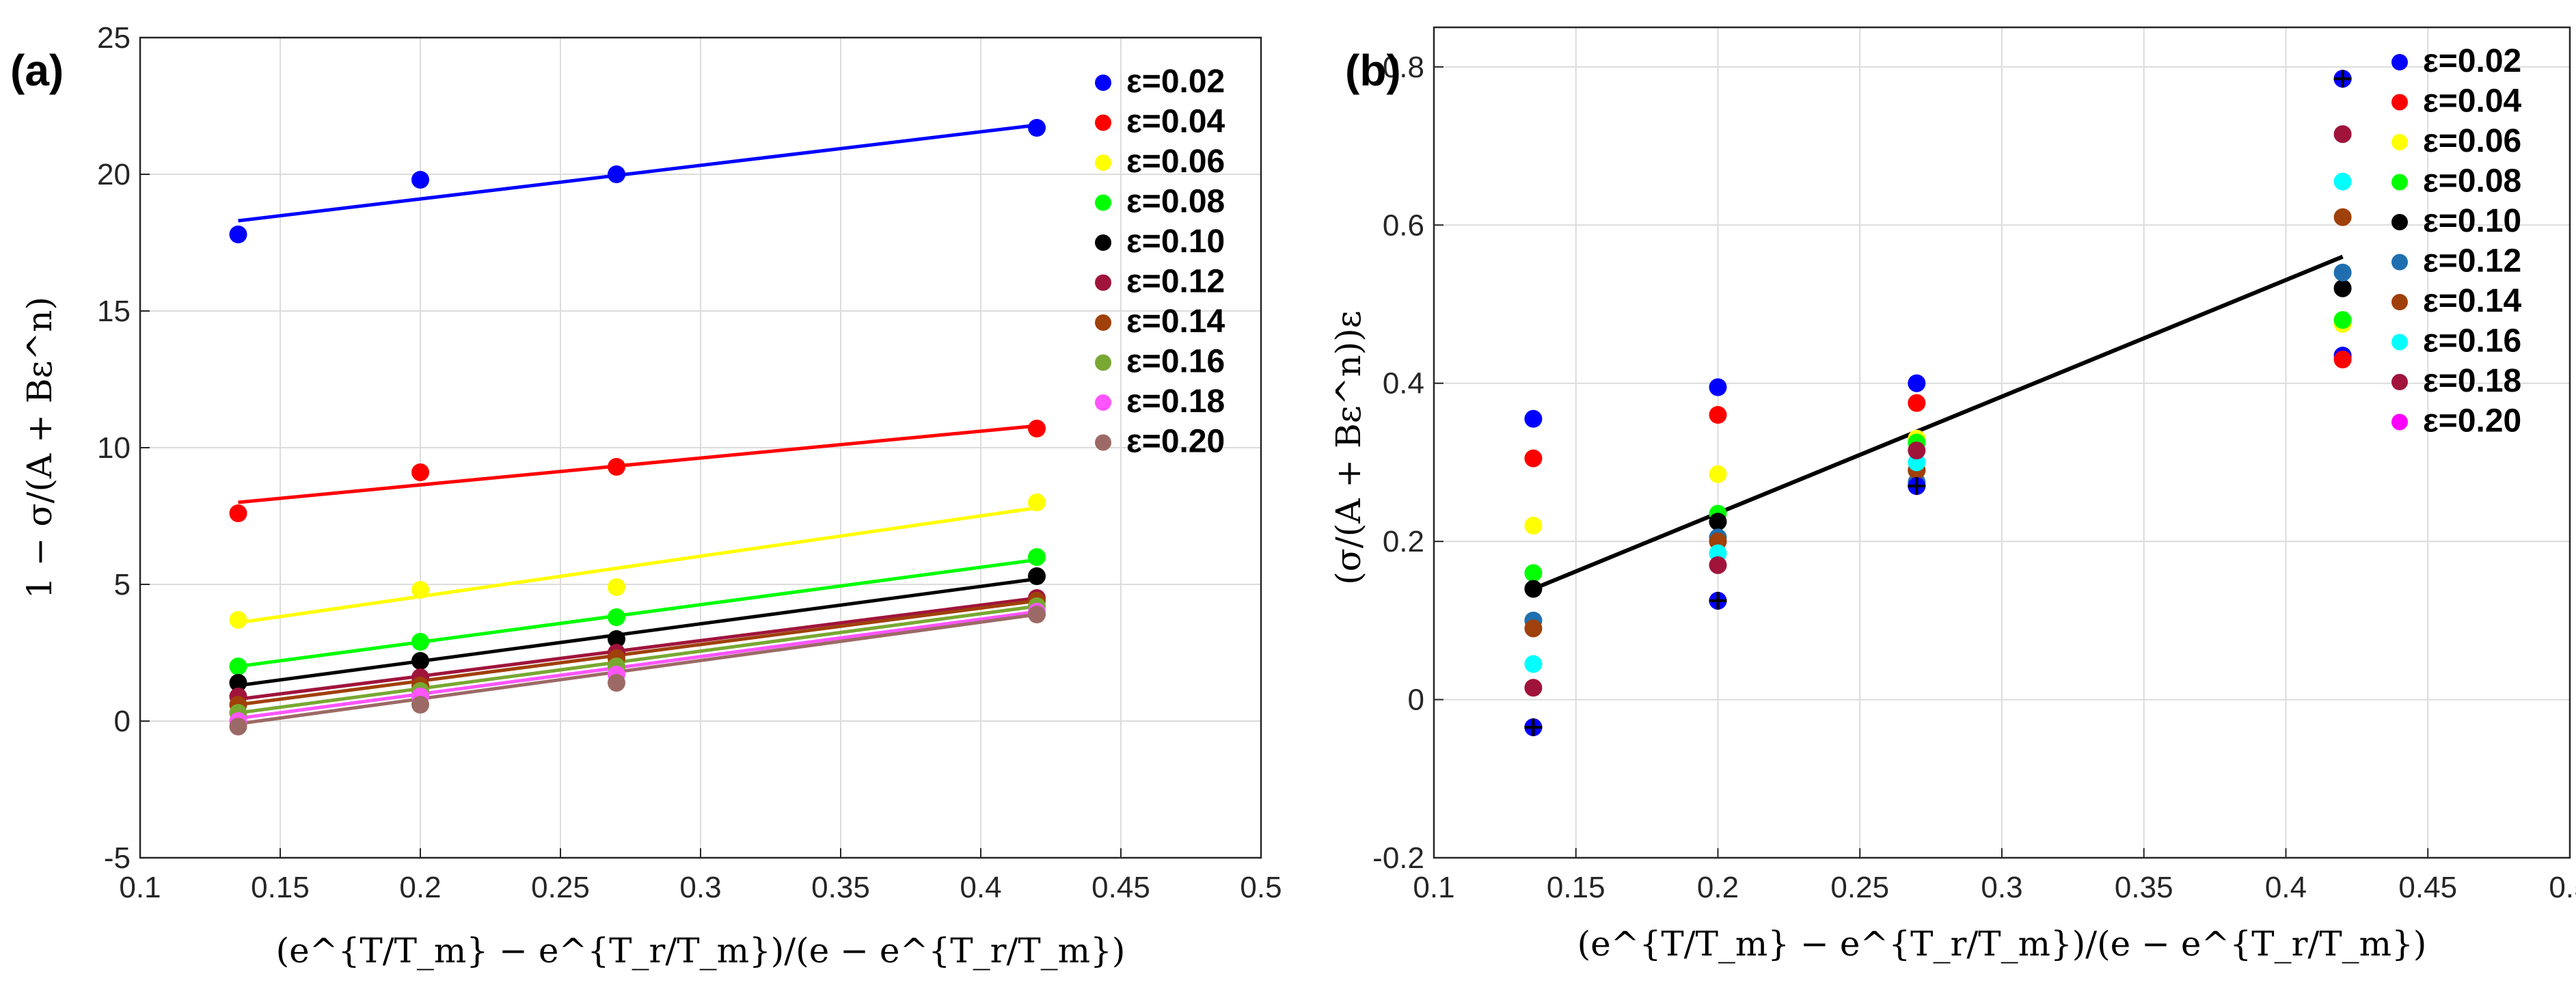 Image resolution: width=2576 pixels, height=989 pixels. I want to click on fit-line-ε=0.02, so click(638, 173).